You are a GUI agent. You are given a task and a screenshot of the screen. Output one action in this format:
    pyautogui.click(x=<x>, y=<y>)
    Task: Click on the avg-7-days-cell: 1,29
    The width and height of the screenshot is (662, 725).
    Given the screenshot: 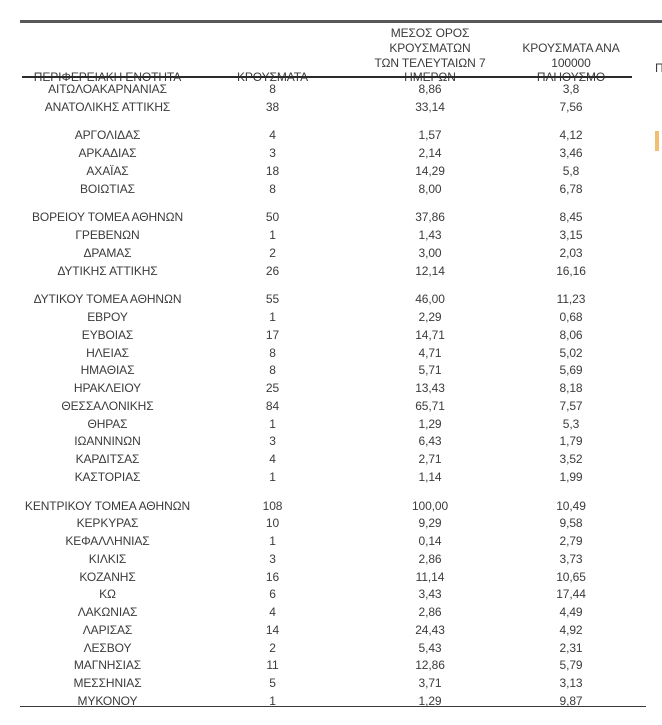 What is the action you would take?
    pyautogui.click(x=430, y=423)
    